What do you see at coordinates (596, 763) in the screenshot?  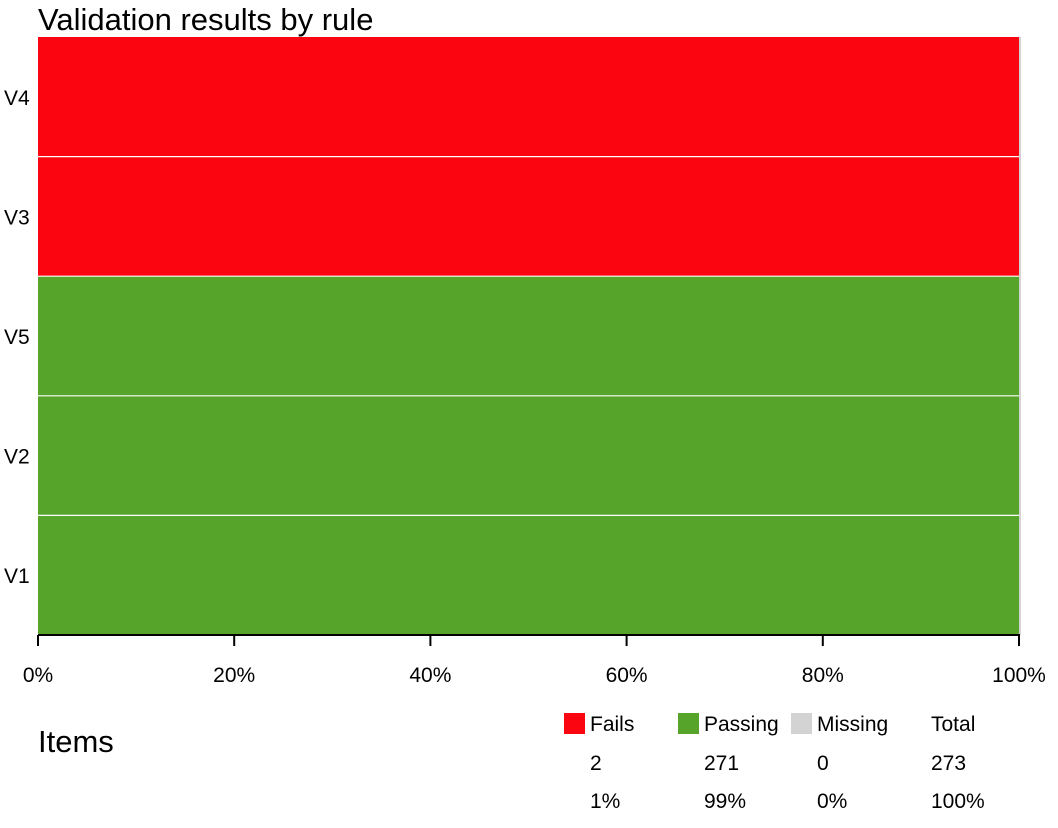 I see `fails-count: 2` at bounding box center [596, 763].